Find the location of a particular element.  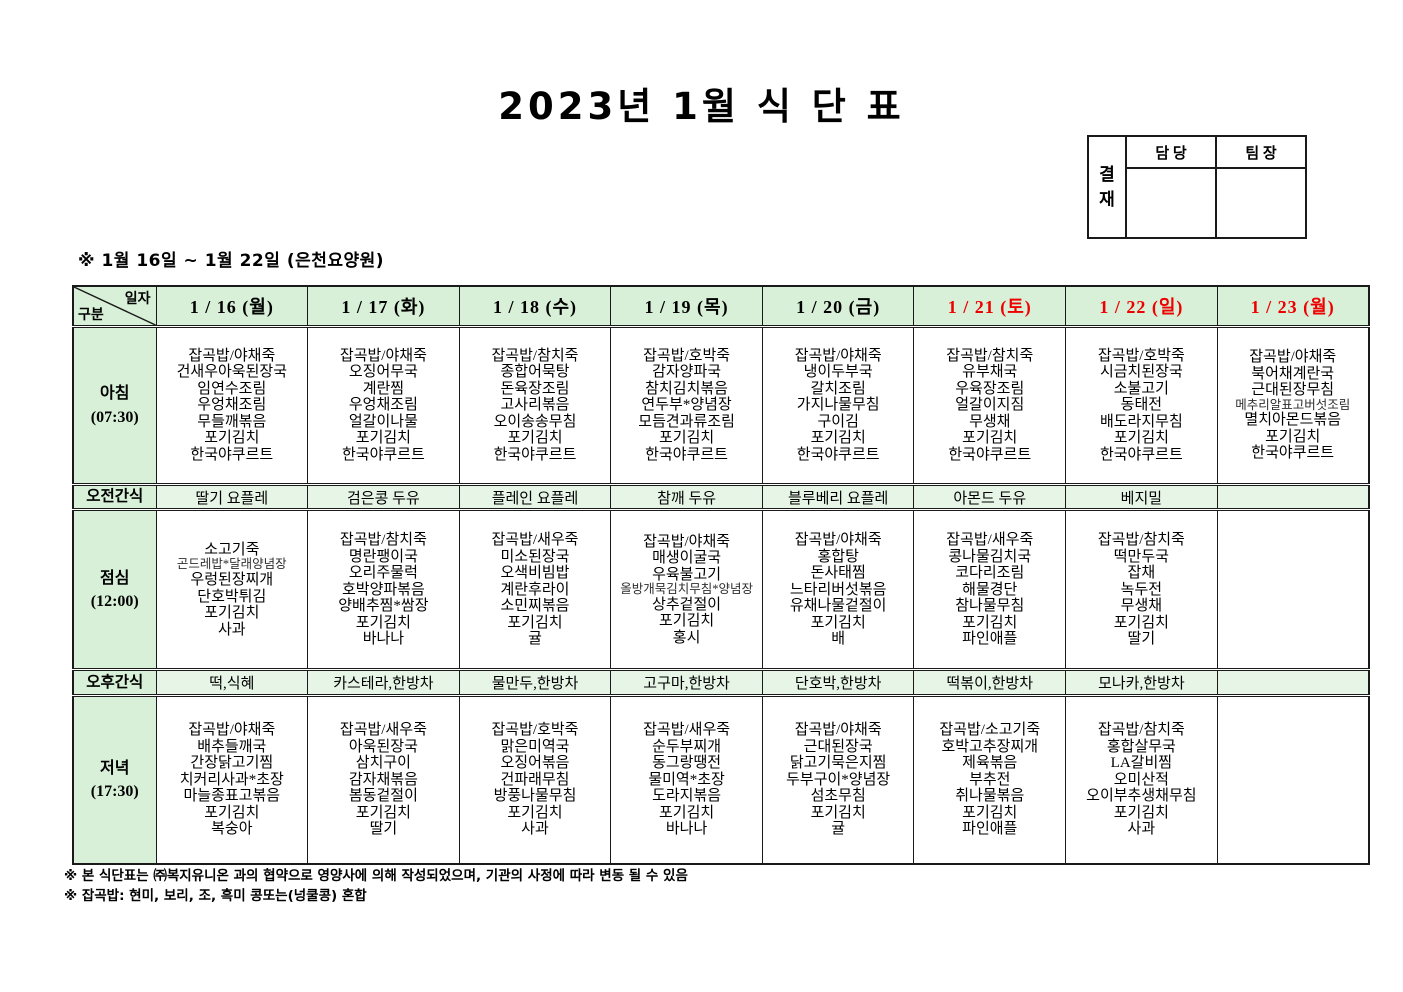

snack-cell: 모나카,한방차 is located at coordinates (1141, 682).